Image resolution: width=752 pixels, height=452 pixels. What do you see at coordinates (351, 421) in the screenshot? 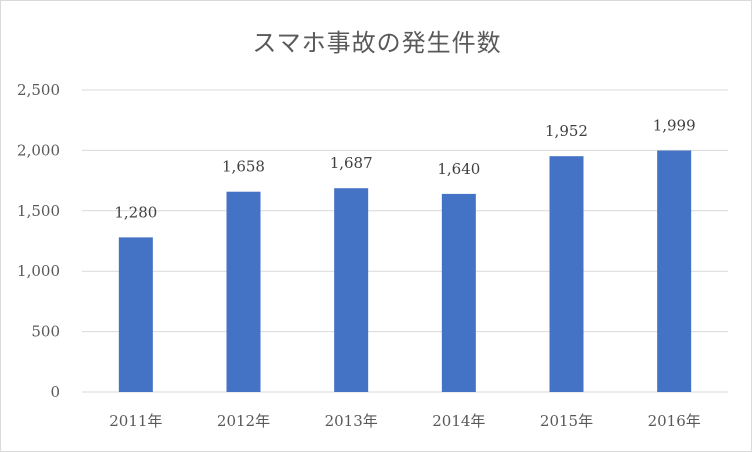
I see `x-tick-label: 2013年` at bounding box center [351, 421].